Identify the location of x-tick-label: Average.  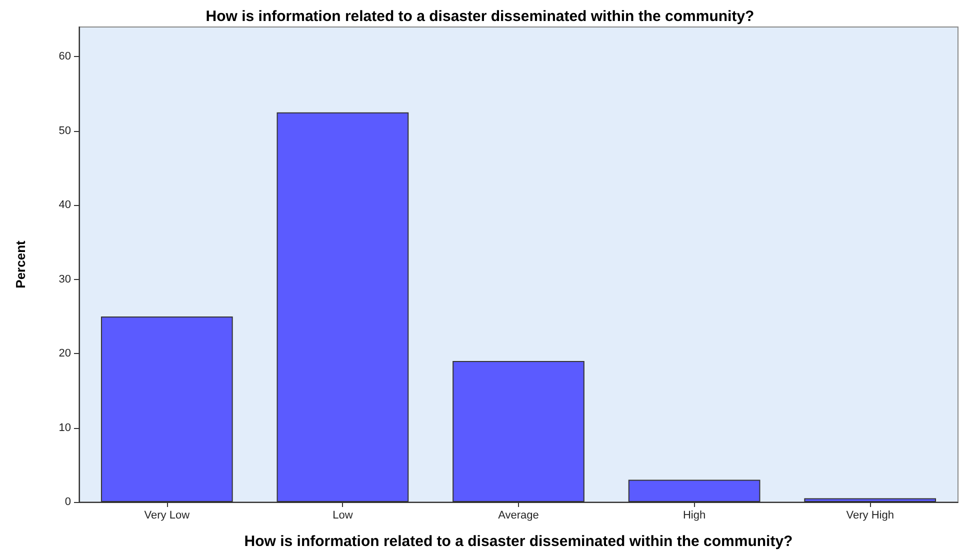
(518, 516).